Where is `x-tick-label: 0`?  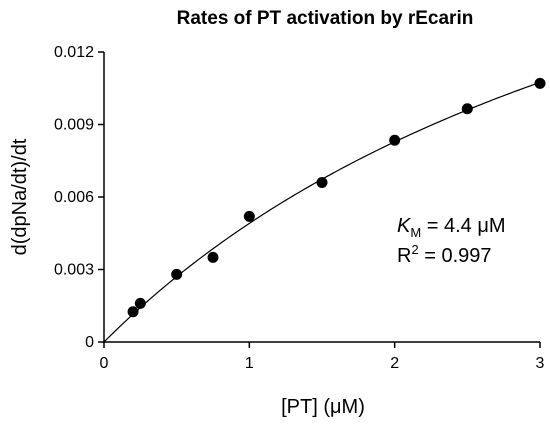 x-tick-label: 0 is located at coordinates (104, 363).